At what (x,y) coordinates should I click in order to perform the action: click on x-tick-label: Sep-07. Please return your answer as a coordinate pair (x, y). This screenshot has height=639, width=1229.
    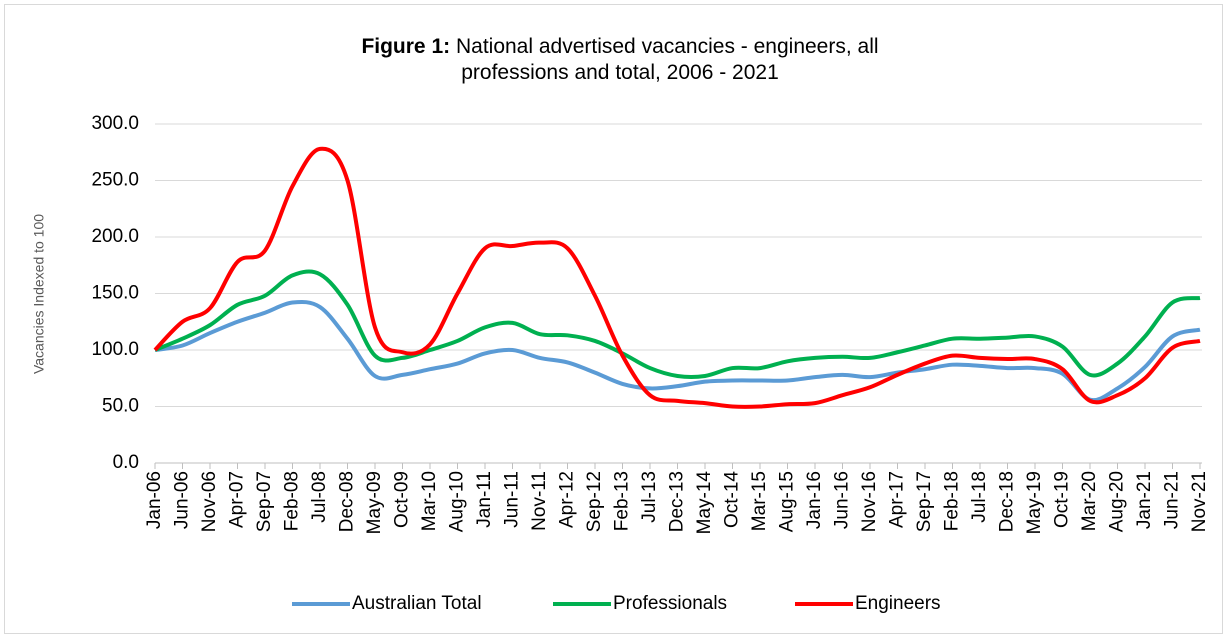
    Looking at the image, I should click on (264, 501).